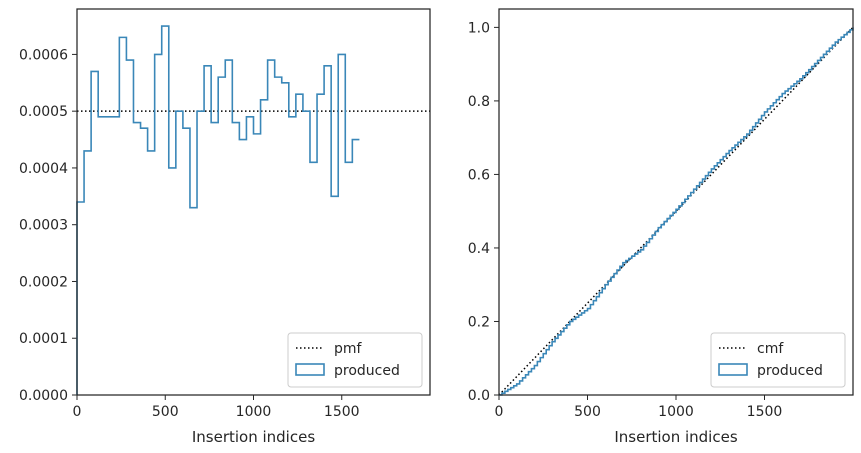  I want to click on legend-pmf-label: pmf, so click(348, 349).